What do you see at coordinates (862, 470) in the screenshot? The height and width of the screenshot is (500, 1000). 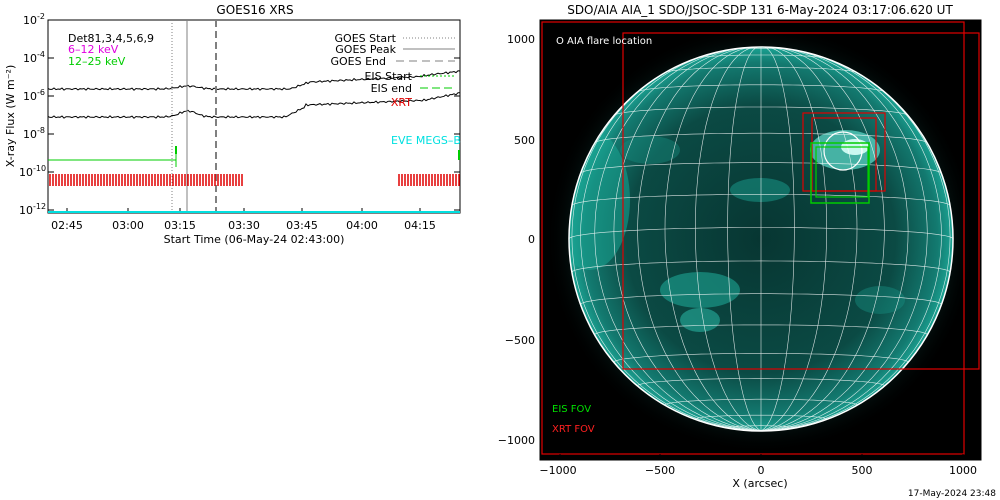 I see `aia-xtick: 500` at bounding box center [862, 470].